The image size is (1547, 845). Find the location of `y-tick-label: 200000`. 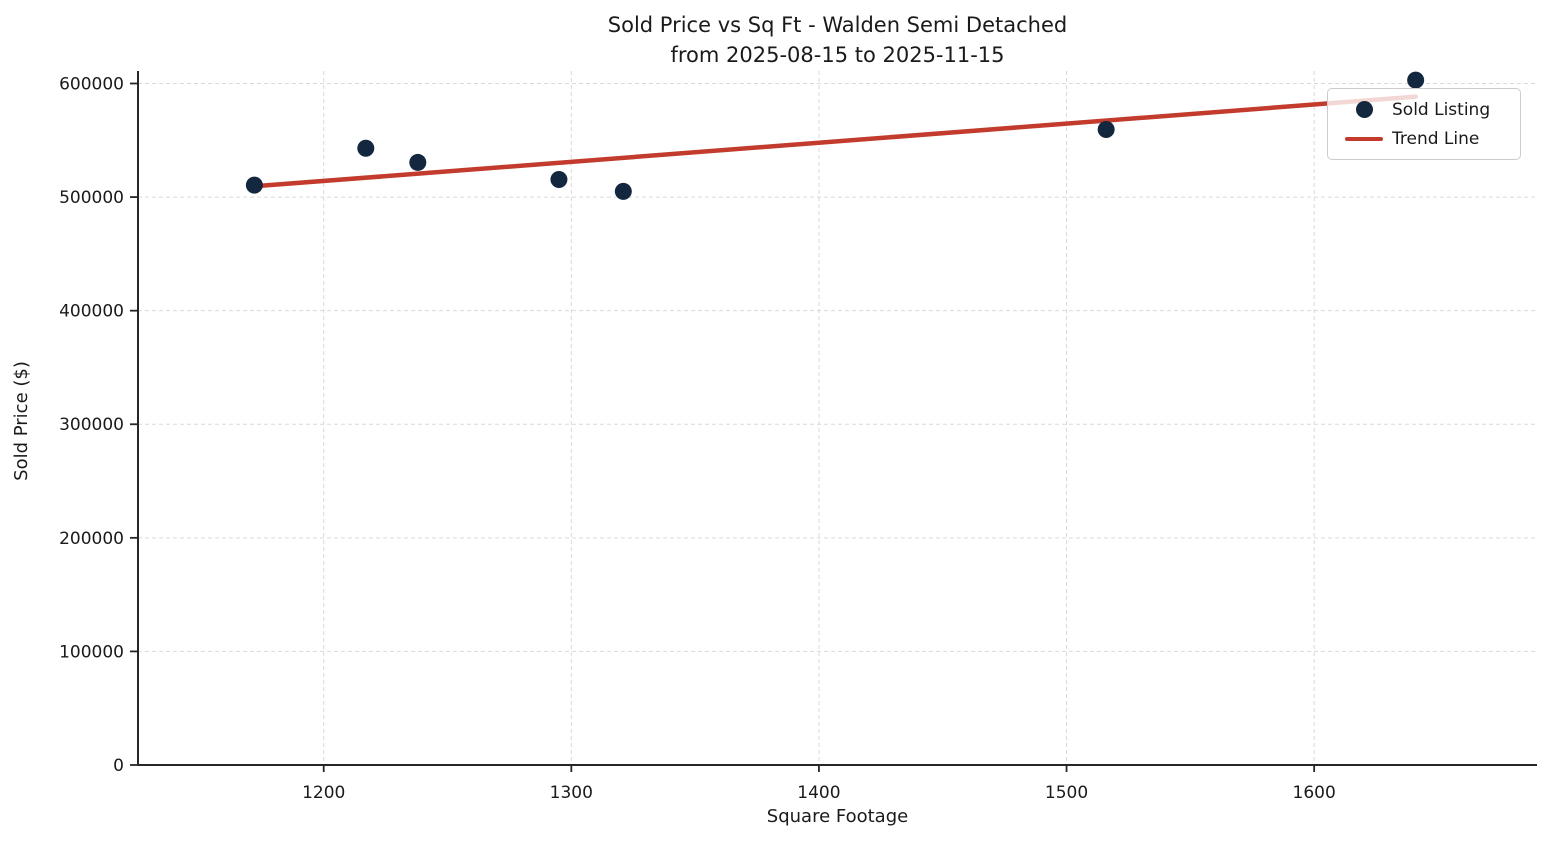

y-tick-label: 200000 is located at coordinates (91, 539).